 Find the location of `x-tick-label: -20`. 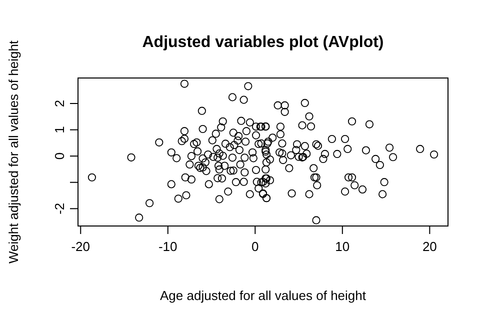

x-tick-label: -20 is located at coordinates (80, 246).